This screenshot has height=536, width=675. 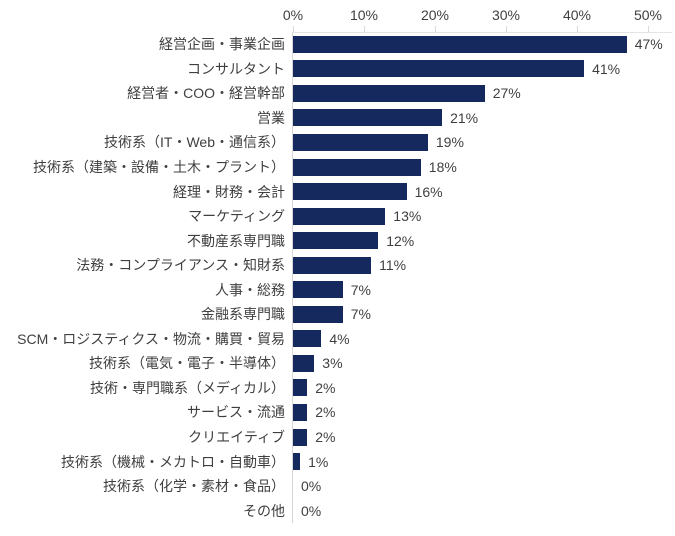 I want to click on category-label: 経理・財務・会計, so click(x=229, y=191).